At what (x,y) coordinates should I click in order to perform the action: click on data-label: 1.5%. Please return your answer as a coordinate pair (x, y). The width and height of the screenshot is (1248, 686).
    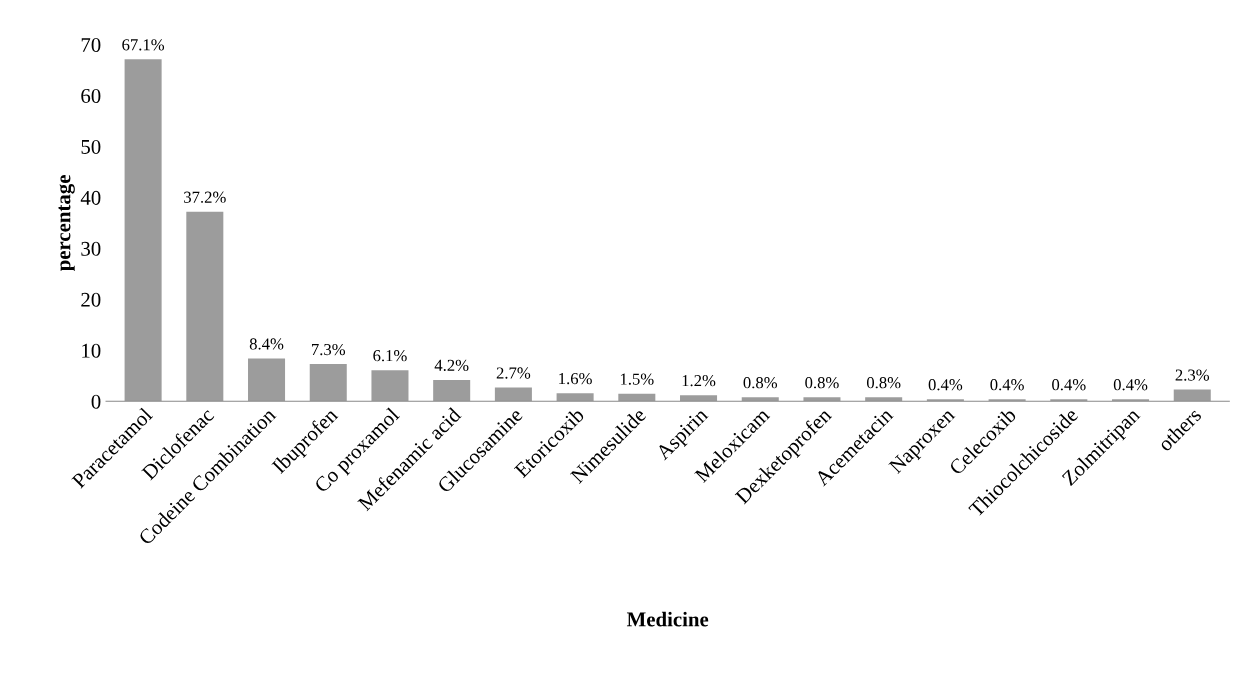
    Looking at the image, I should click on (637, 379).